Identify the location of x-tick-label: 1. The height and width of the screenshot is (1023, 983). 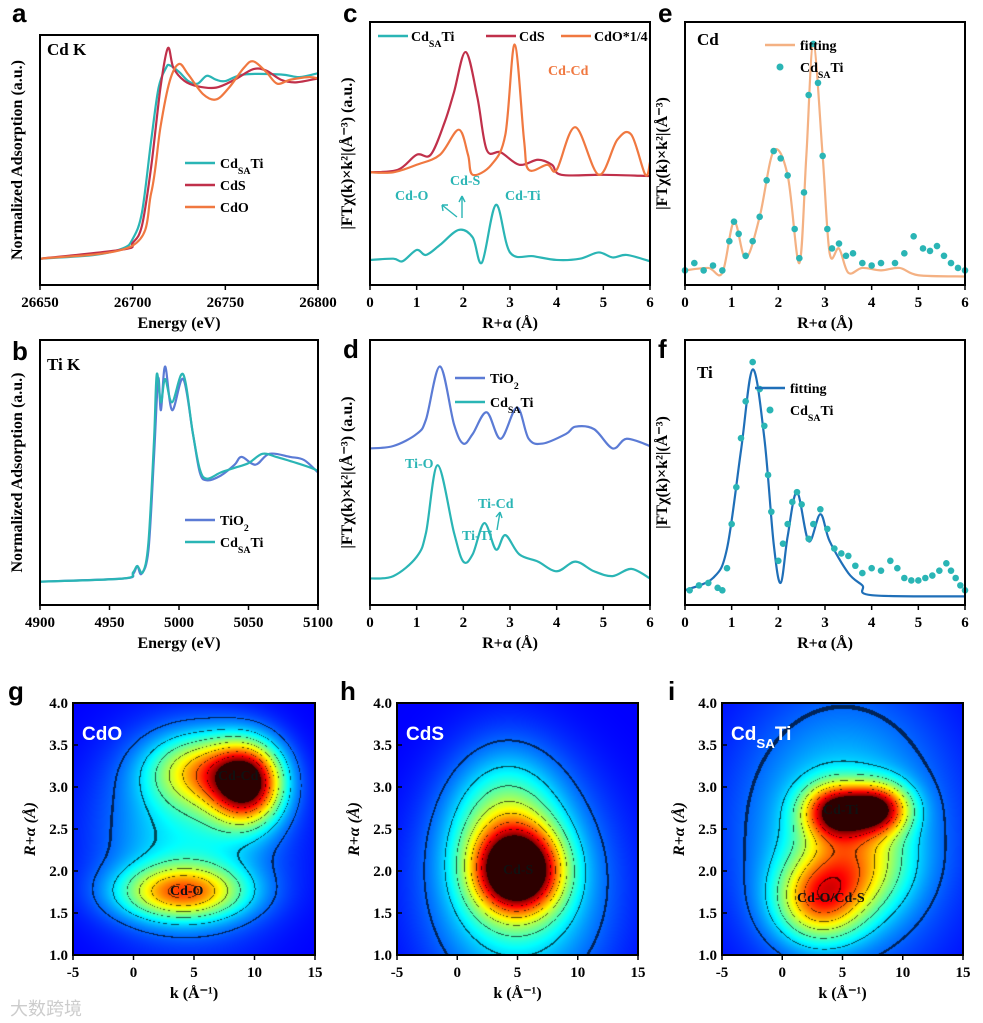
(417, 623).